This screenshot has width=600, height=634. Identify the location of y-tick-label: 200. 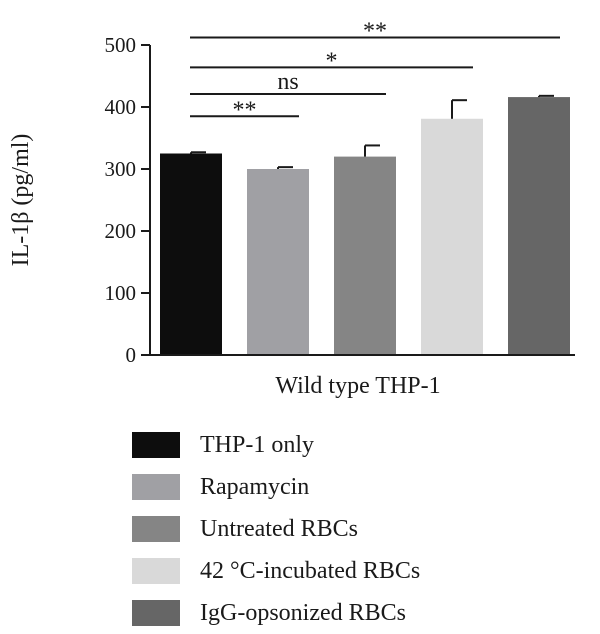
(121, 231).